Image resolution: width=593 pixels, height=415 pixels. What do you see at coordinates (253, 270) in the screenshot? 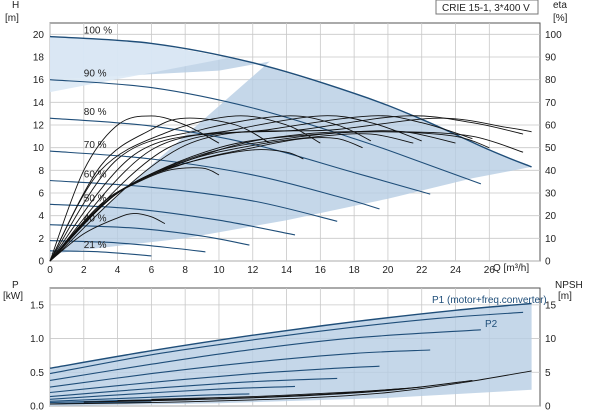
I see `top-x-tick-label: 12` at bounding box center [253, 270].